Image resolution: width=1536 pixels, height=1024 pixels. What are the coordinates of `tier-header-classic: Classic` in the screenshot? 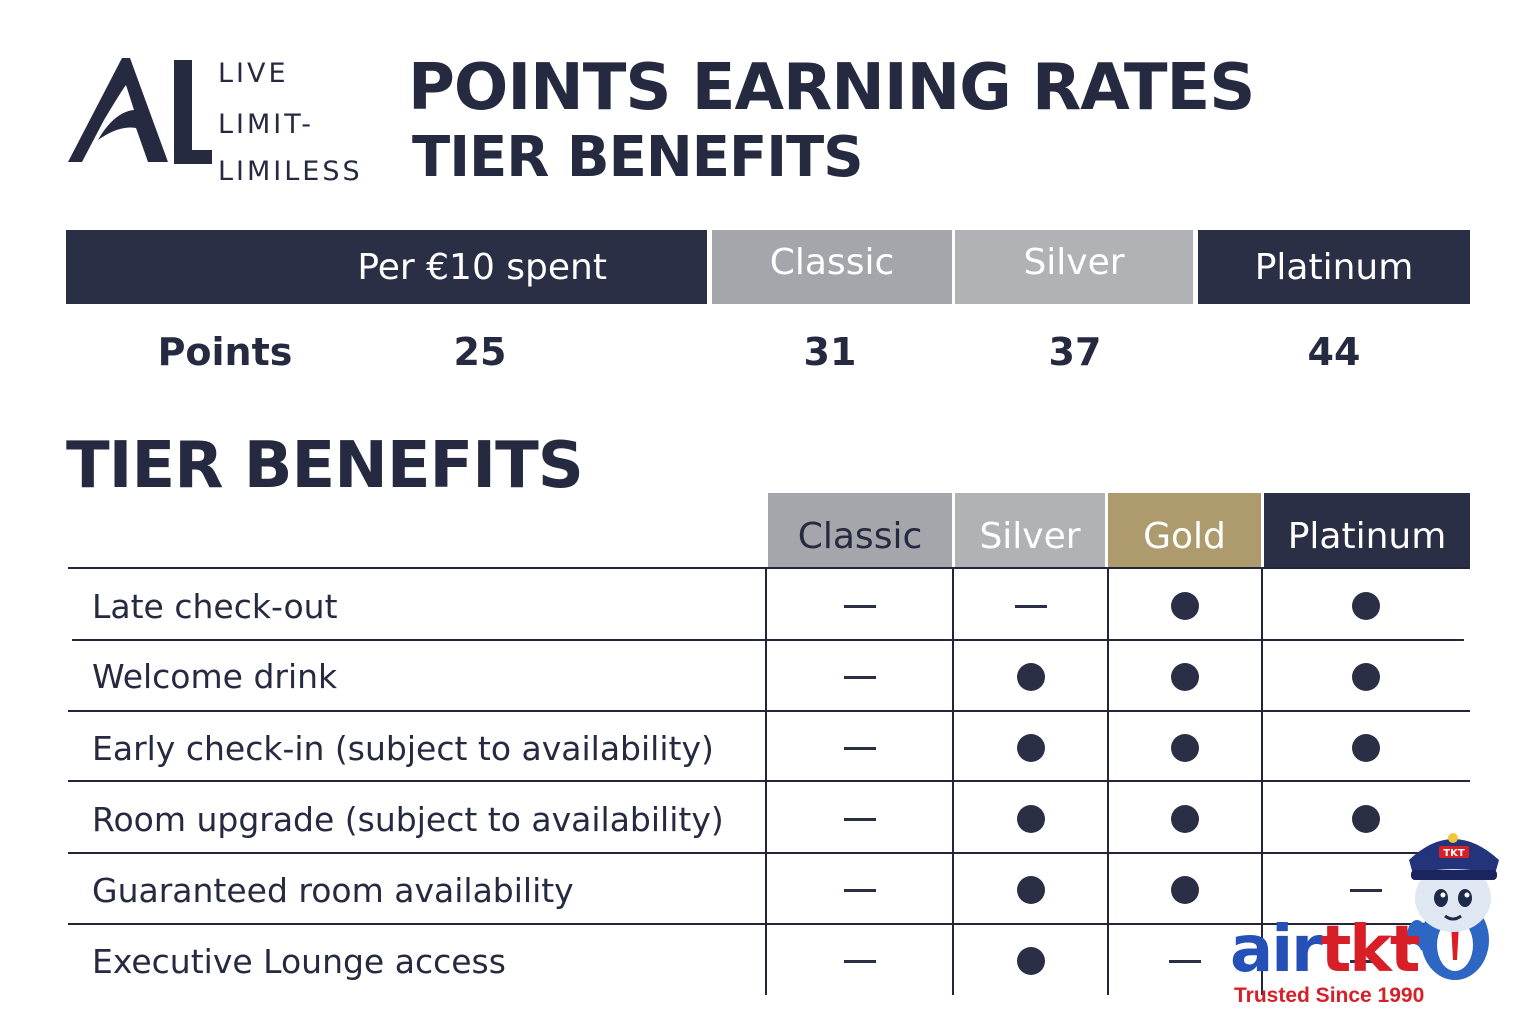 It's located at (860, 530).